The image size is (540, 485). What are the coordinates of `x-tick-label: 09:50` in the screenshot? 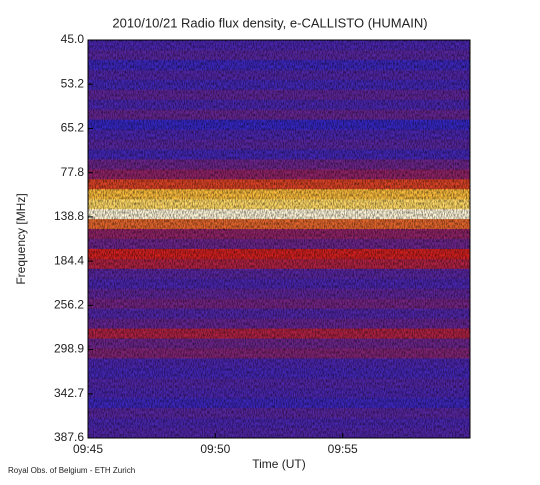 It's located at (215, 449).